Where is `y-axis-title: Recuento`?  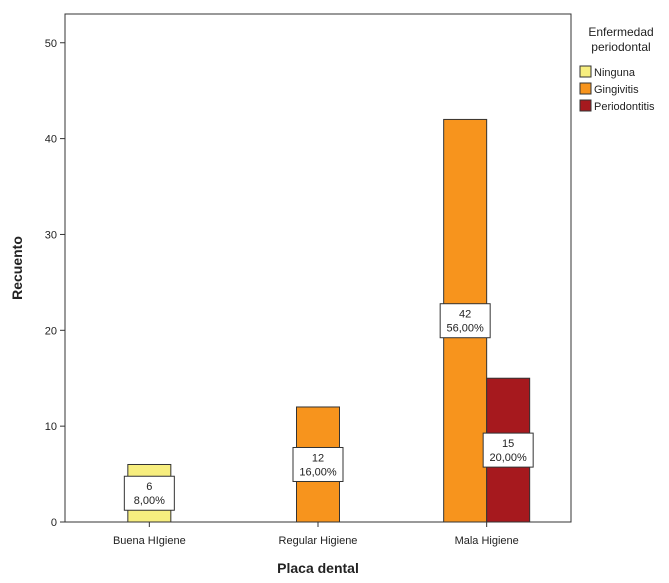
y-axis-title: Recuento is located at coordinates (17, 268).